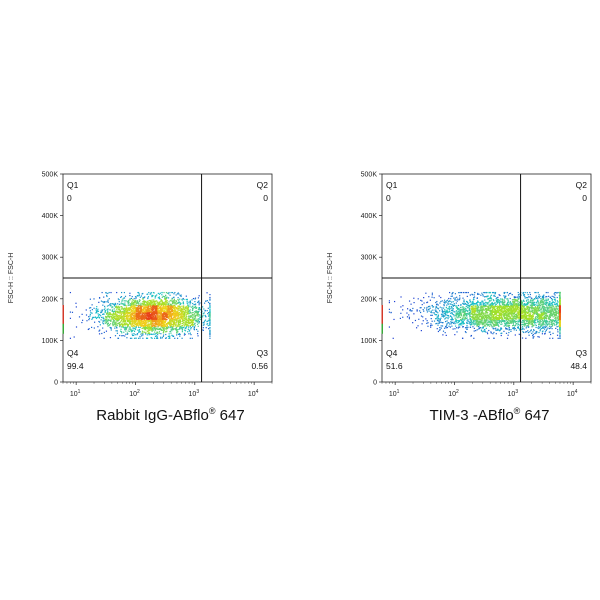 The image size is (600, 600). What do you see at coordinates (56, 383) in the screenshot?
I see `y-tick-label: 0` at bounding box center [56, 383].